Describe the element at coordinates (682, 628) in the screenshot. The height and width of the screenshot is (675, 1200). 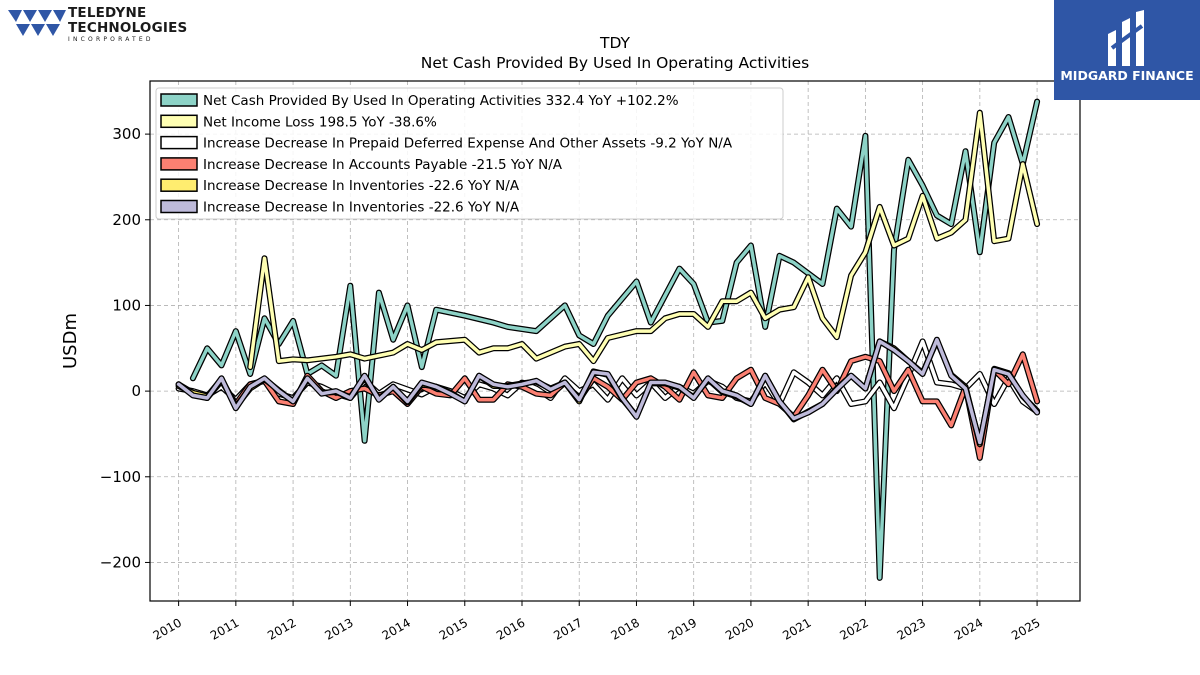
I see `x-tick-label: 2019` at that location.